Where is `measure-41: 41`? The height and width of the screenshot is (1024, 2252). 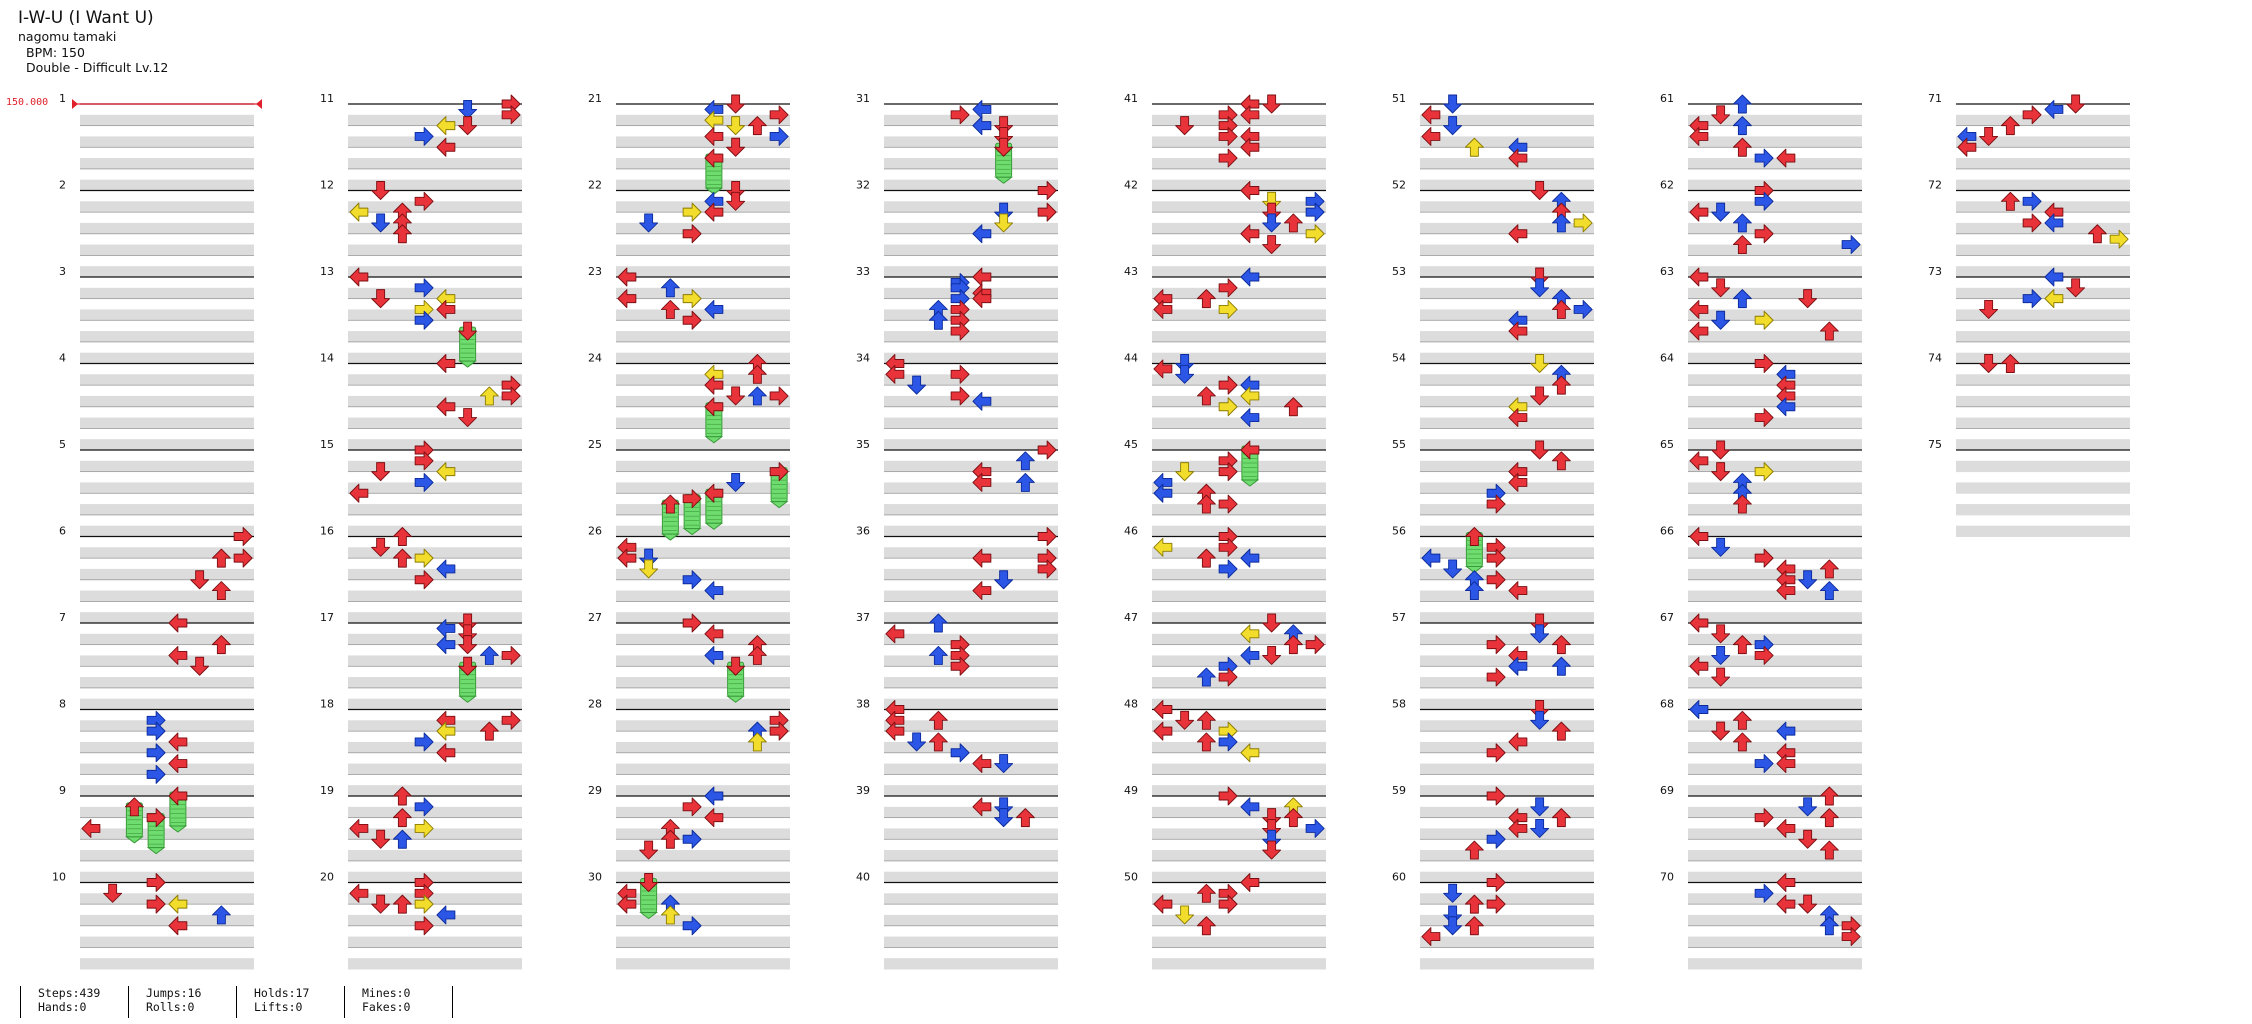
measure-41: 41 is located at coordinates (1225, 141).